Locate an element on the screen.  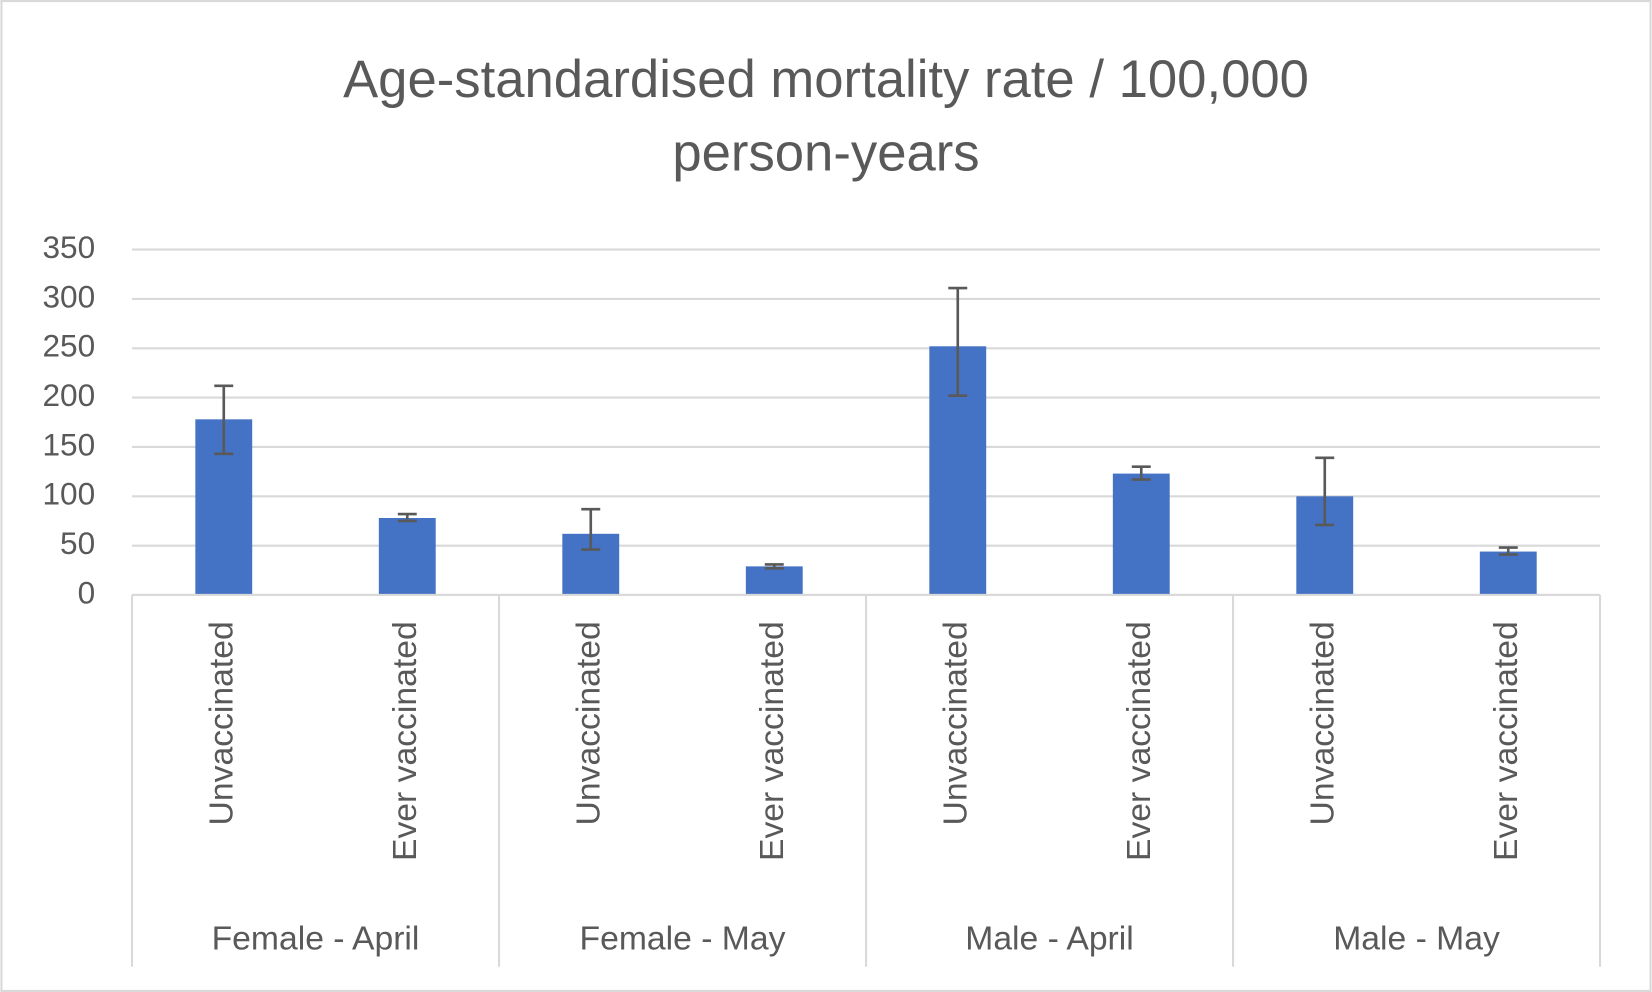
y-tick-label: 200 is located at coordinates (68, 395).